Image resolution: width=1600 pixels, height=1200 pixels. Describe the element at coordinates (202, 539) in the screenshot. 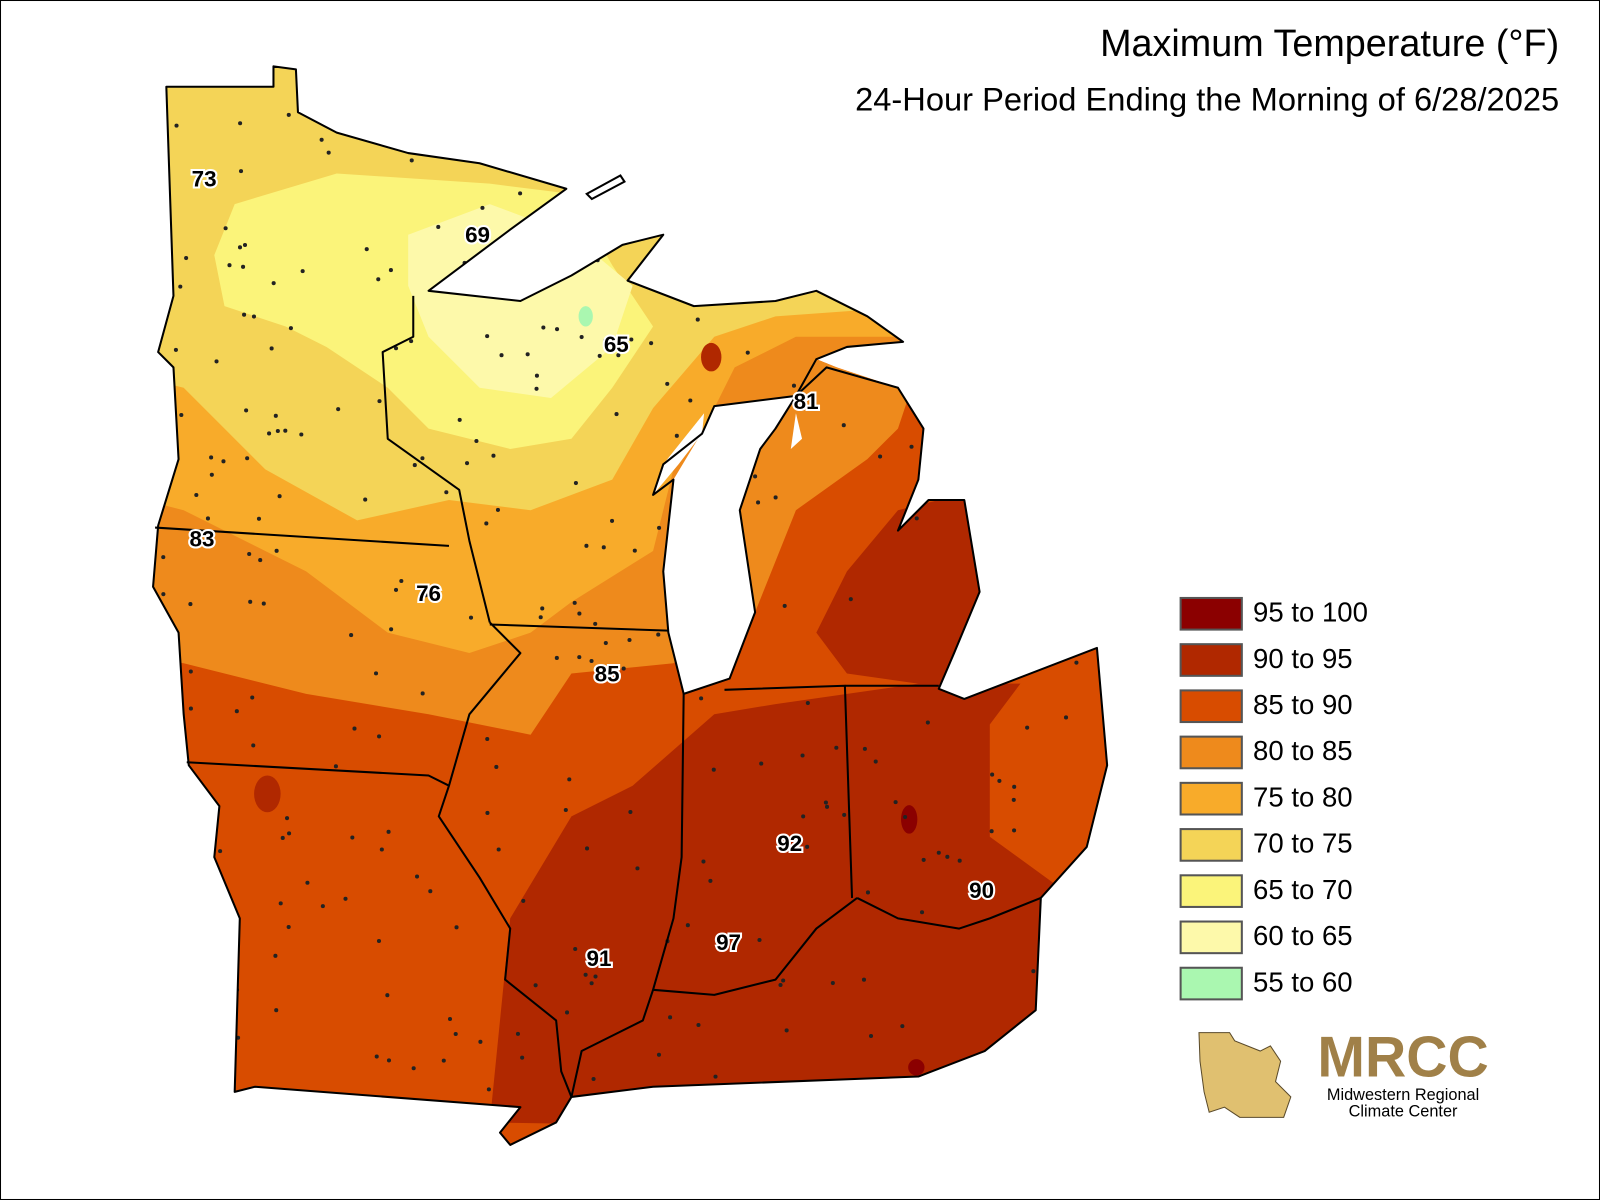

I see `station-label: 83` at that location.